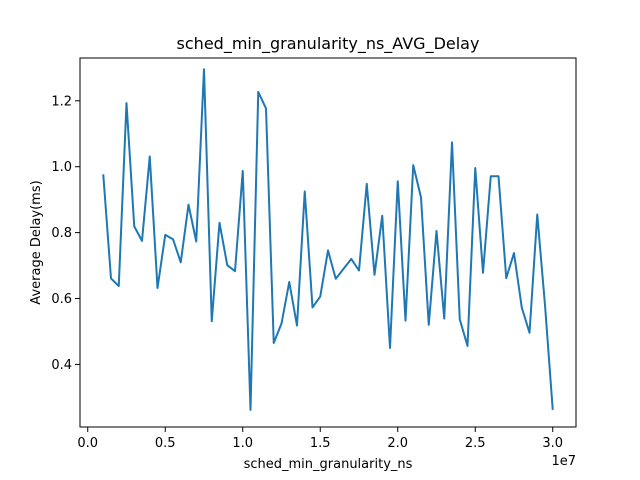 This screenshot has height=480, width=640. I want to click on x-axis-label: sched_min_granularity_ns, so click(328, 464).